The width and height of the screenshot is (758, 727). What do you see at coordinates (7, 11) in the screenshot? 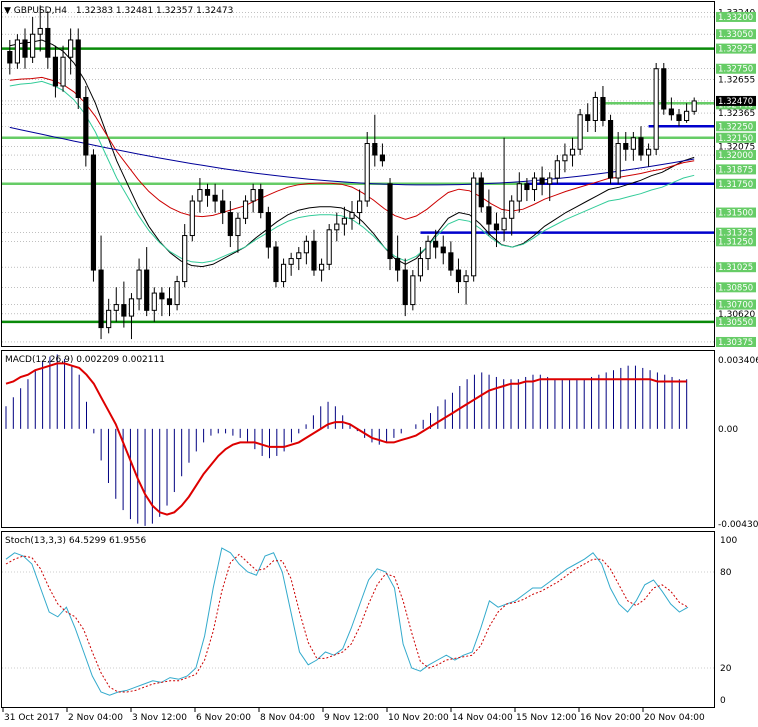
I see `expand-triangle-icon: ▼` at bounding box center [7, 11].